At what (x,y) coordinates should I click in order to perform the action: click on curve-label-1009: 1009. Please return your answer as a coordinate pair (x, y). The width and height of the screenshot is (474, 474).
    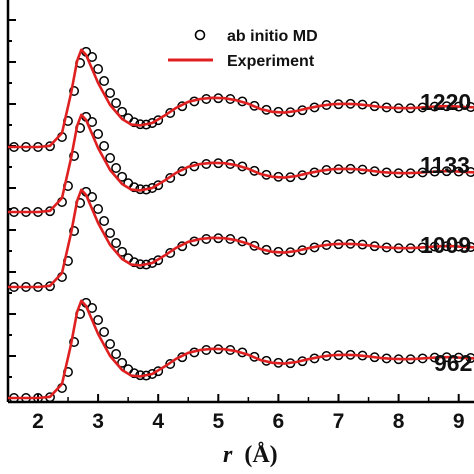
    Looking at the image, I should click on (445, 245).